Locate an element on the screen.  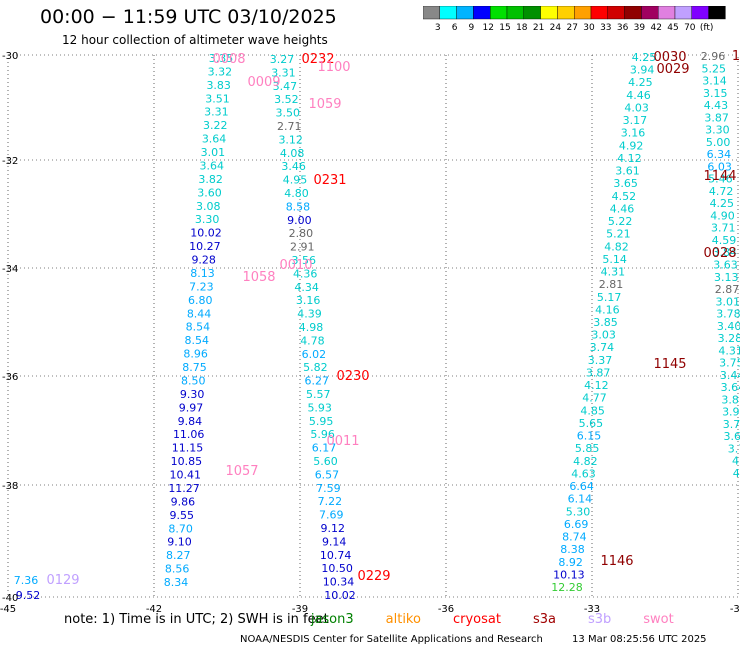
wave-height-label: 6.34 is located at coordinates (719, 154).